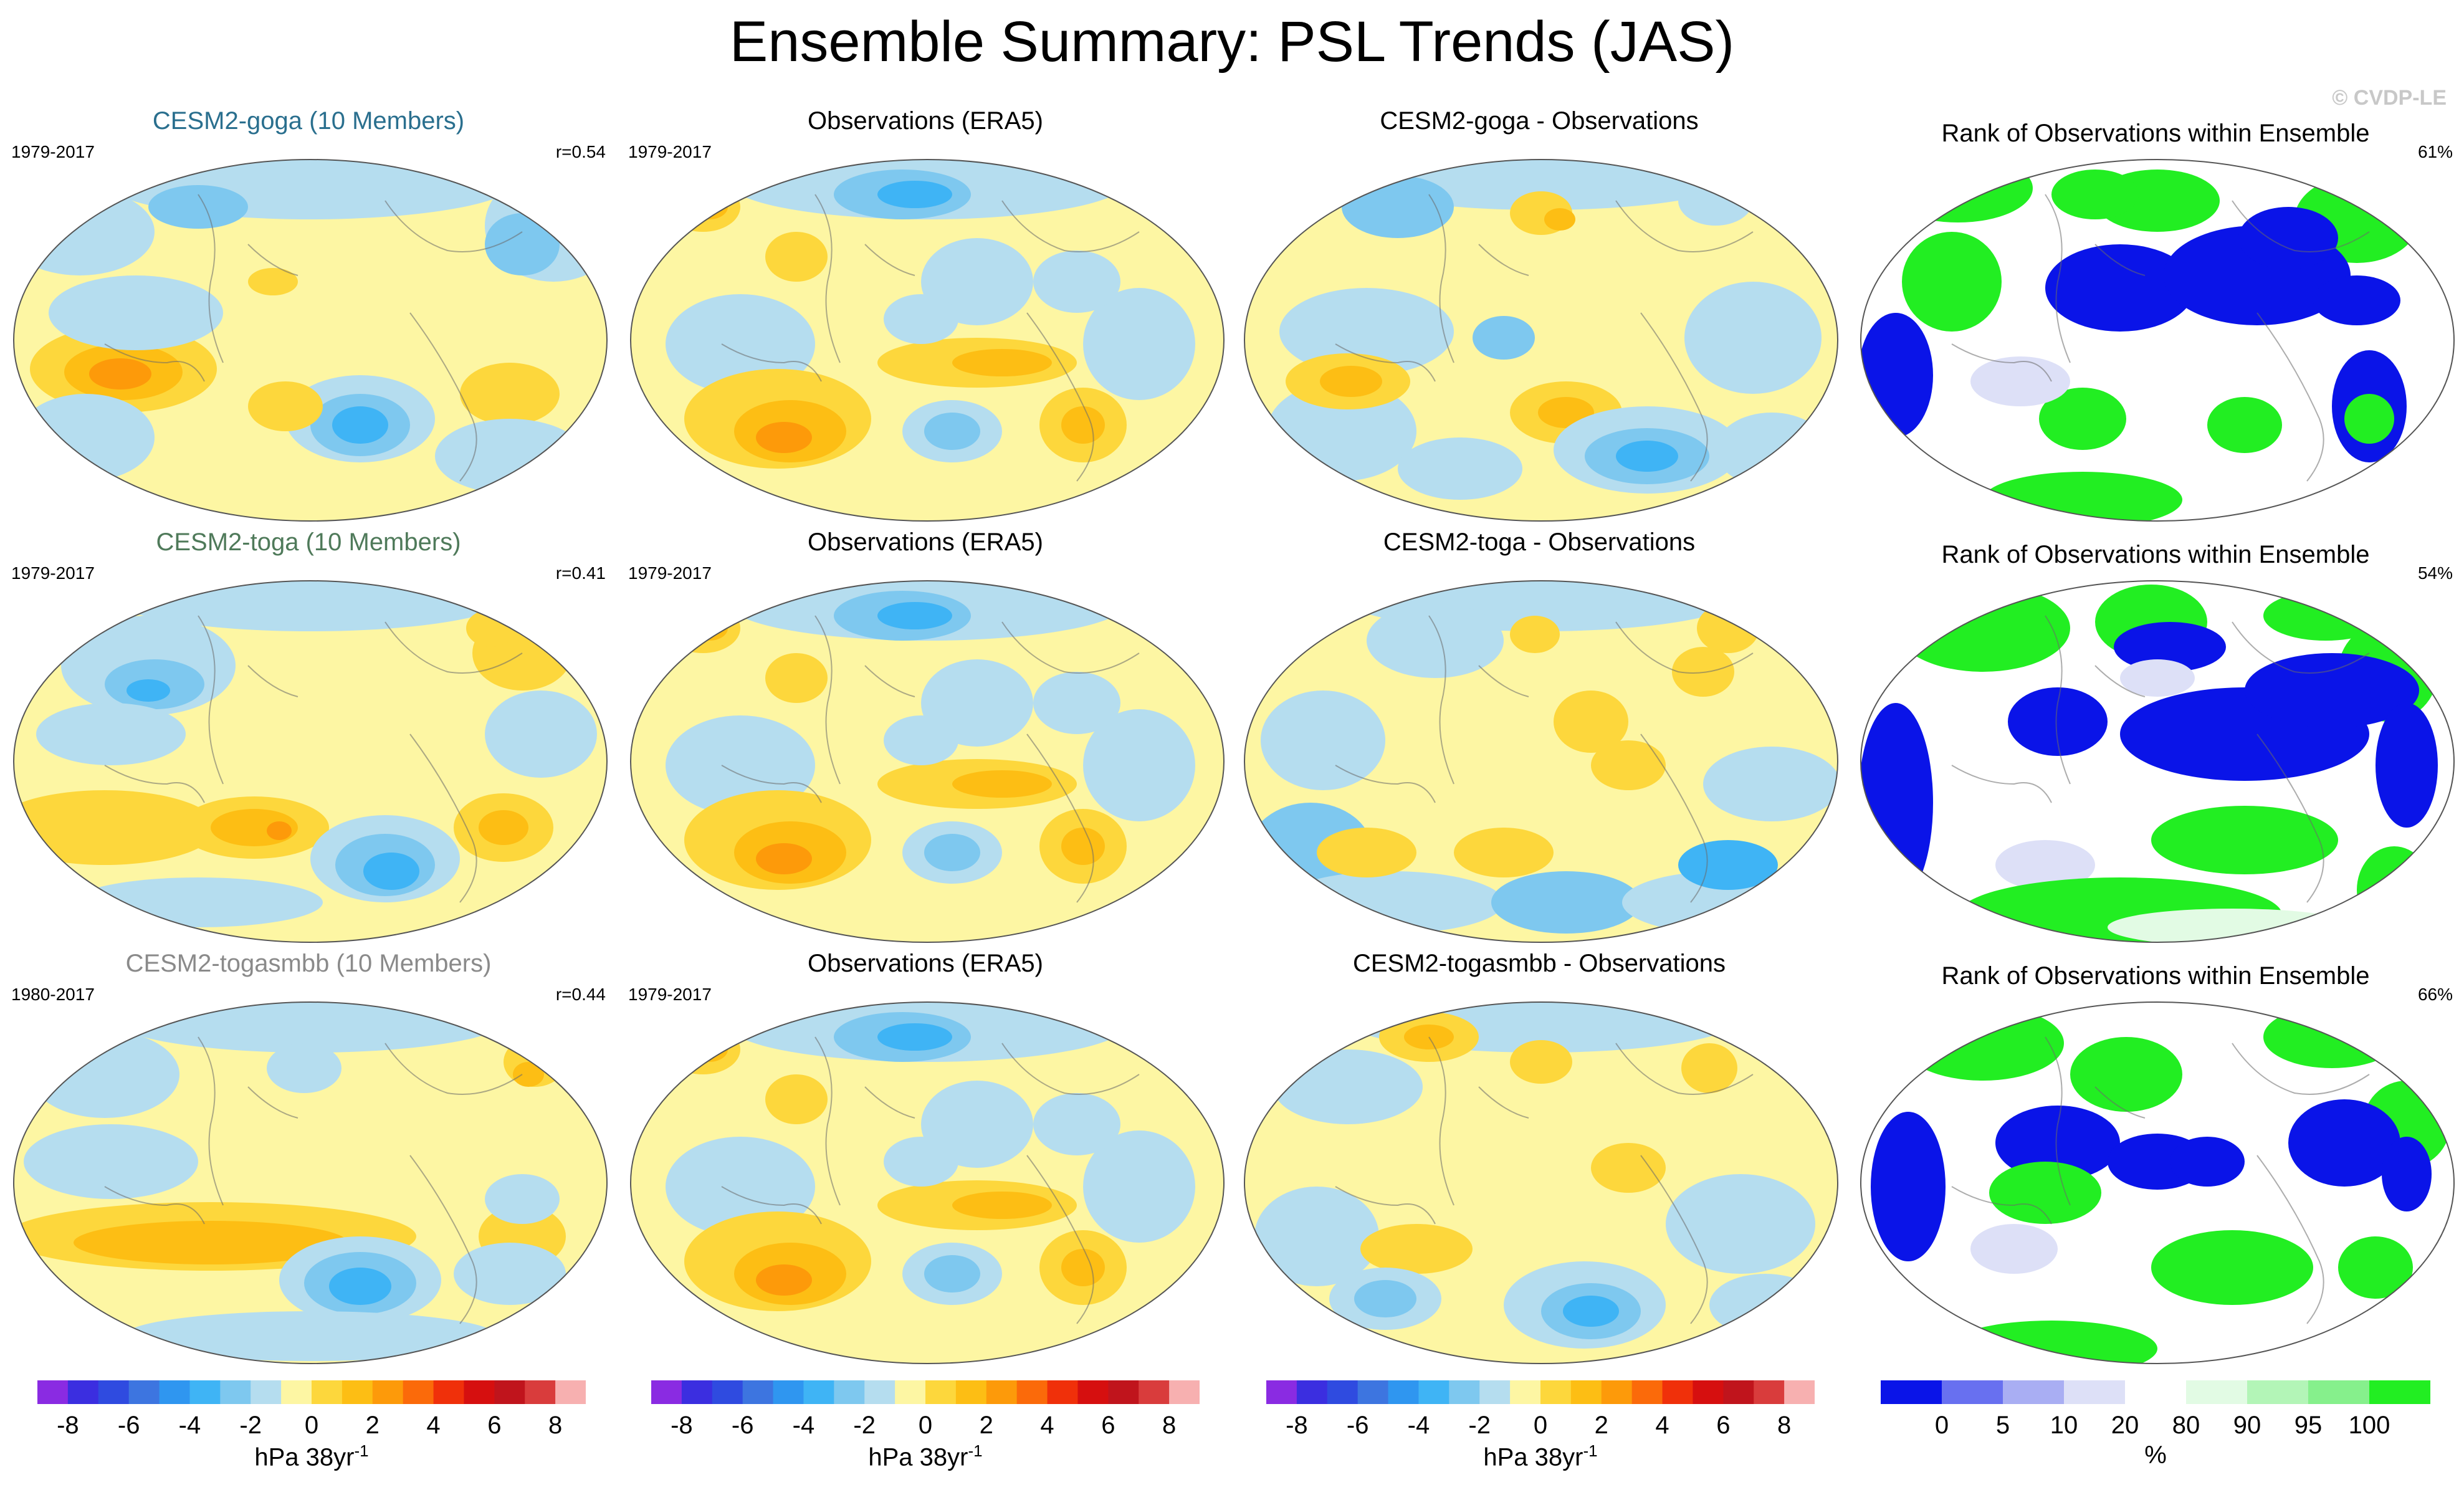 The image size is (2464, 1505). What do you see at coordinates (53, 994) in the screenshot?
I see `panel-period: 1980-2017` at bounding box center [53, 994].